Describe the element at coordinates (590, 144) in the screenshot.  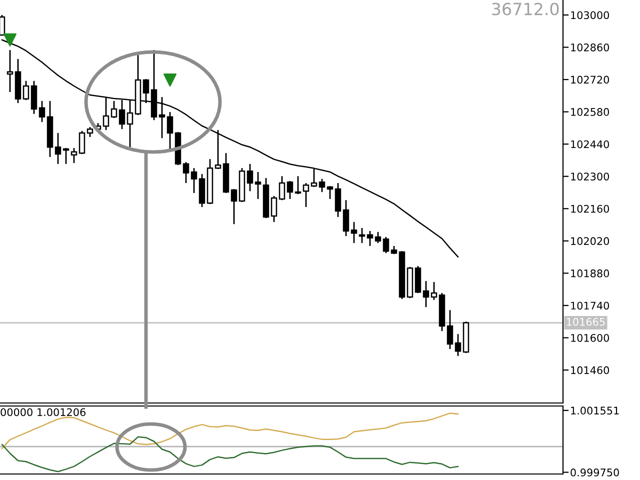
I see `y-tick-label: 102440` at that location.